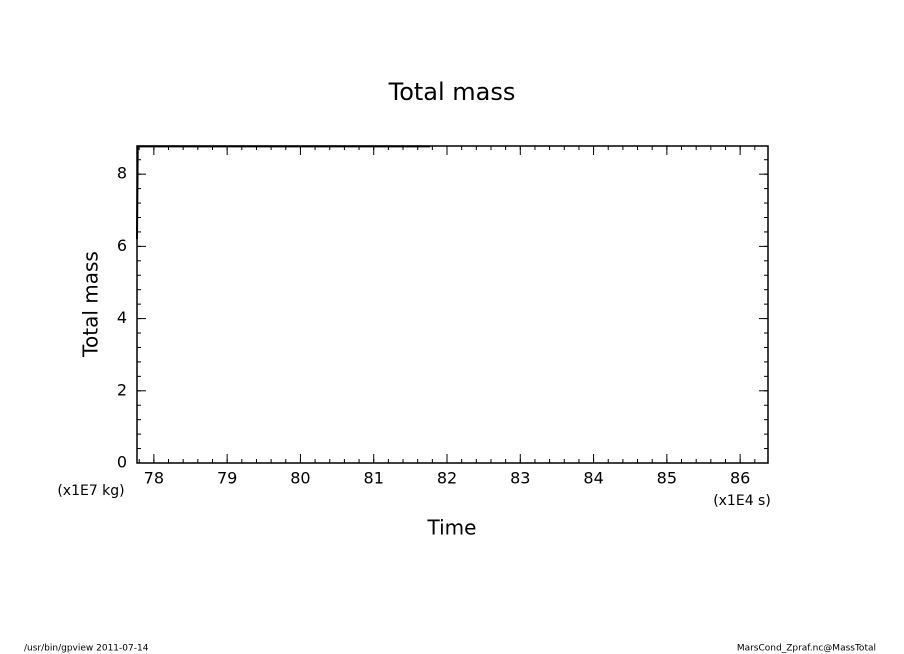 The width and height of the screenshot is (904, 654). What do you see at coordinates (122, 173) in the screenshot?
I see `y-tick-label: 8` at bounding box center [122, 173].